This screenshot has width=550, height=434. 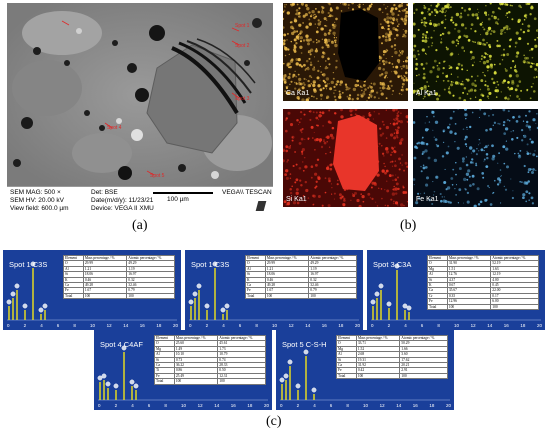 What do you see at coordinates (247, 192) in the screenshot?
I see `tescan-logo-text: VEGA\\ TESCAN` at bounding box center [247, 192].